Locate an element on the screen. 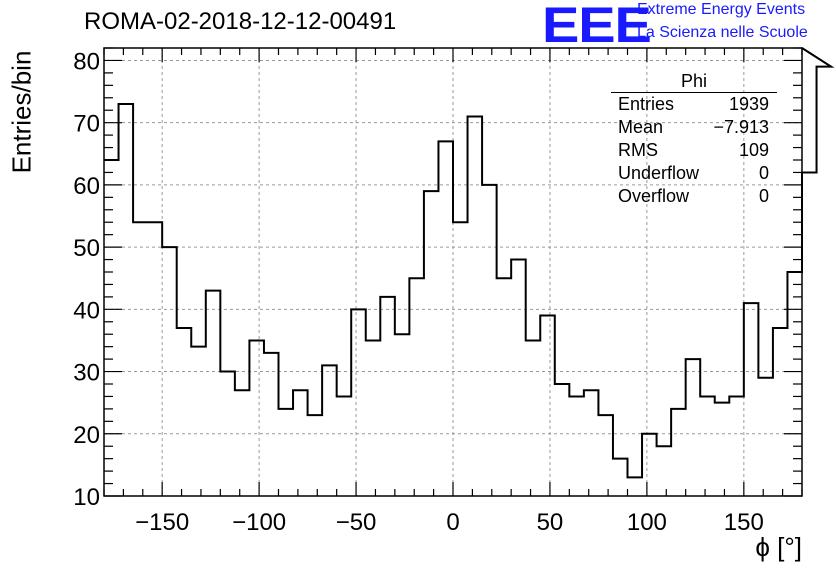 The width and height of the screenshot is (836, 572). x-tick-labels: −150 −100 −50 0 50 100 150 is located at coordinates (449, 522).